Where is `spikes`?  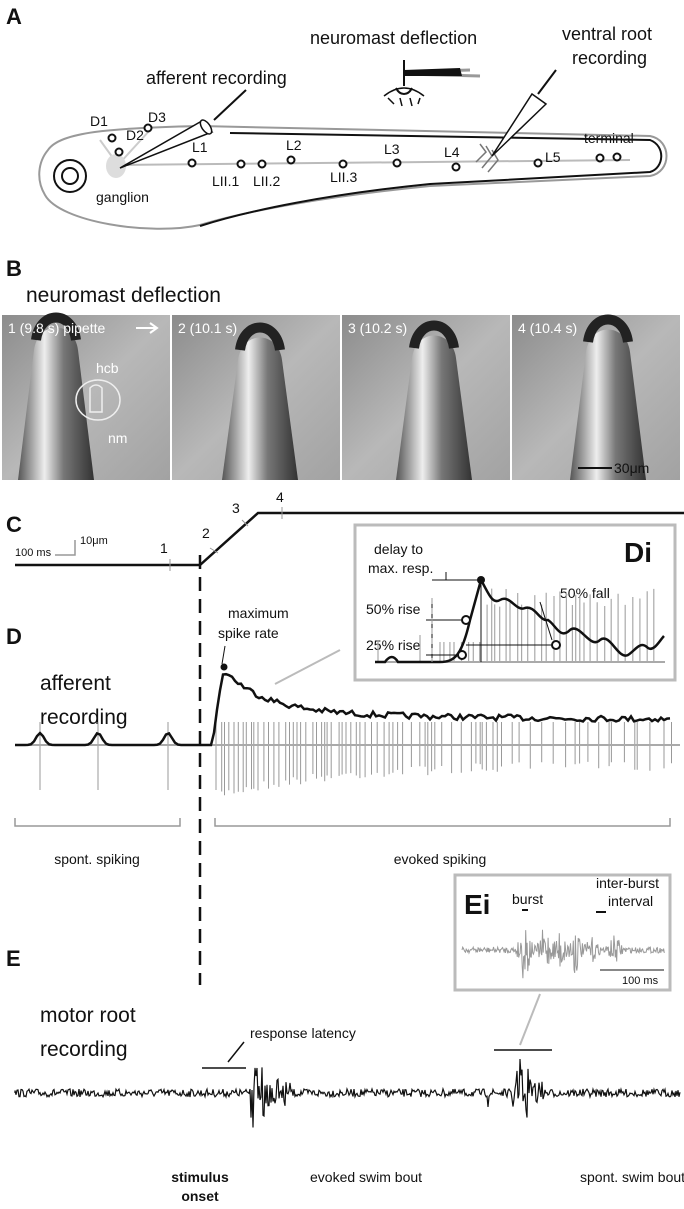 spikes is located at coordinates (355, 759).